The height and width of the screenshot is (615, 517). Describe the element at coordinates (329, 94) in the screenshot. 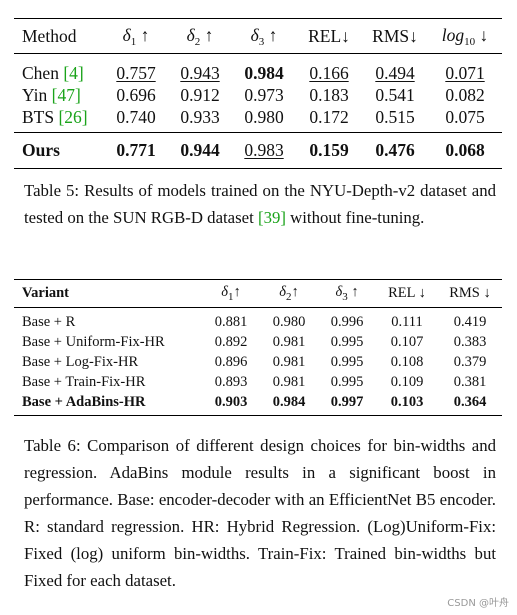

I see `cell-value: 0.183` at that location.